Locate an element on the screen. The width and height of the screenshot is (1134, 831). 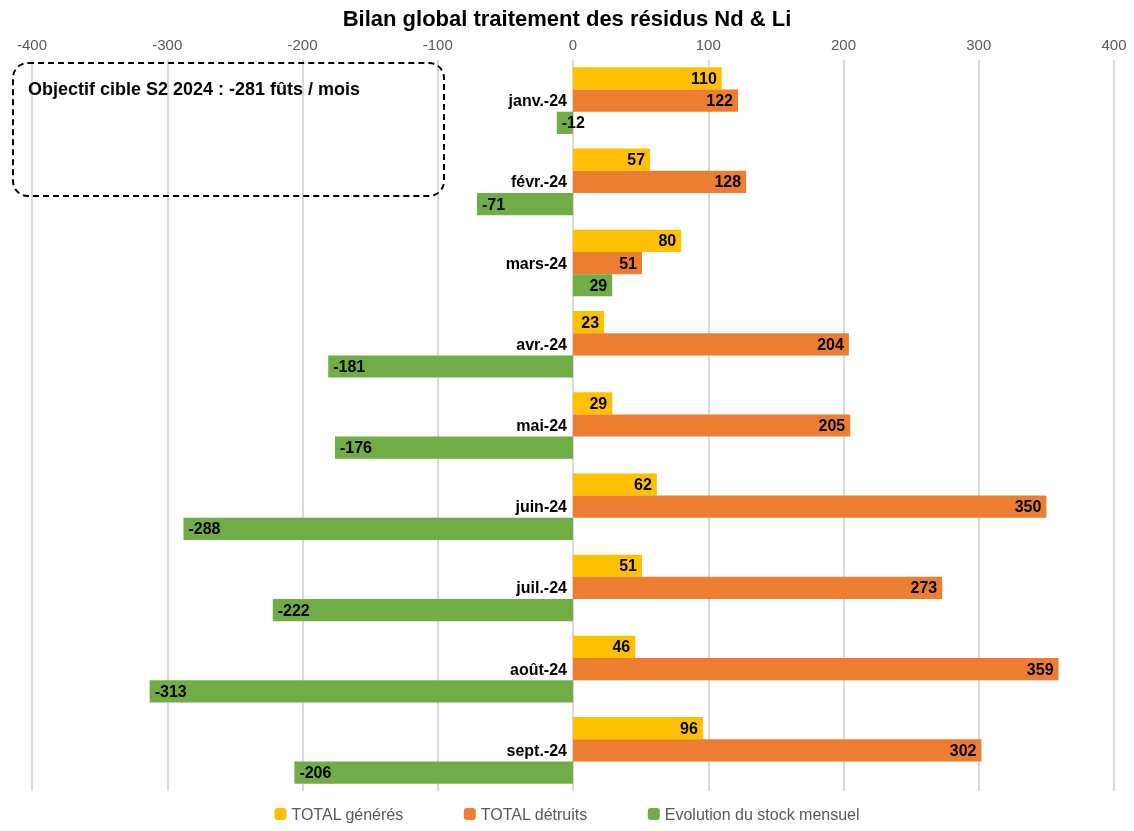
x-tick-label: -400 is located at coordinates (32, 44).